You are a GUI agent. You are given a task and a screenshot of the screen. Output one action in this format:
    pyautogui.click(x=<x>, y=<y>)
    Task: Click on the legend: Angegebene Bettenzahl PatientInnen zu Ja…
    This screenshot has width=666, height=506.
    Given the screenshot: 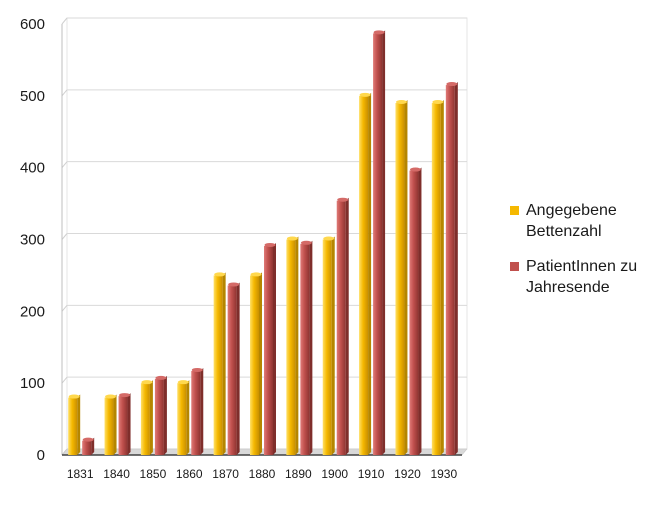 What is the action you would take?
    pyautogui.click(x=585, y=256)
    